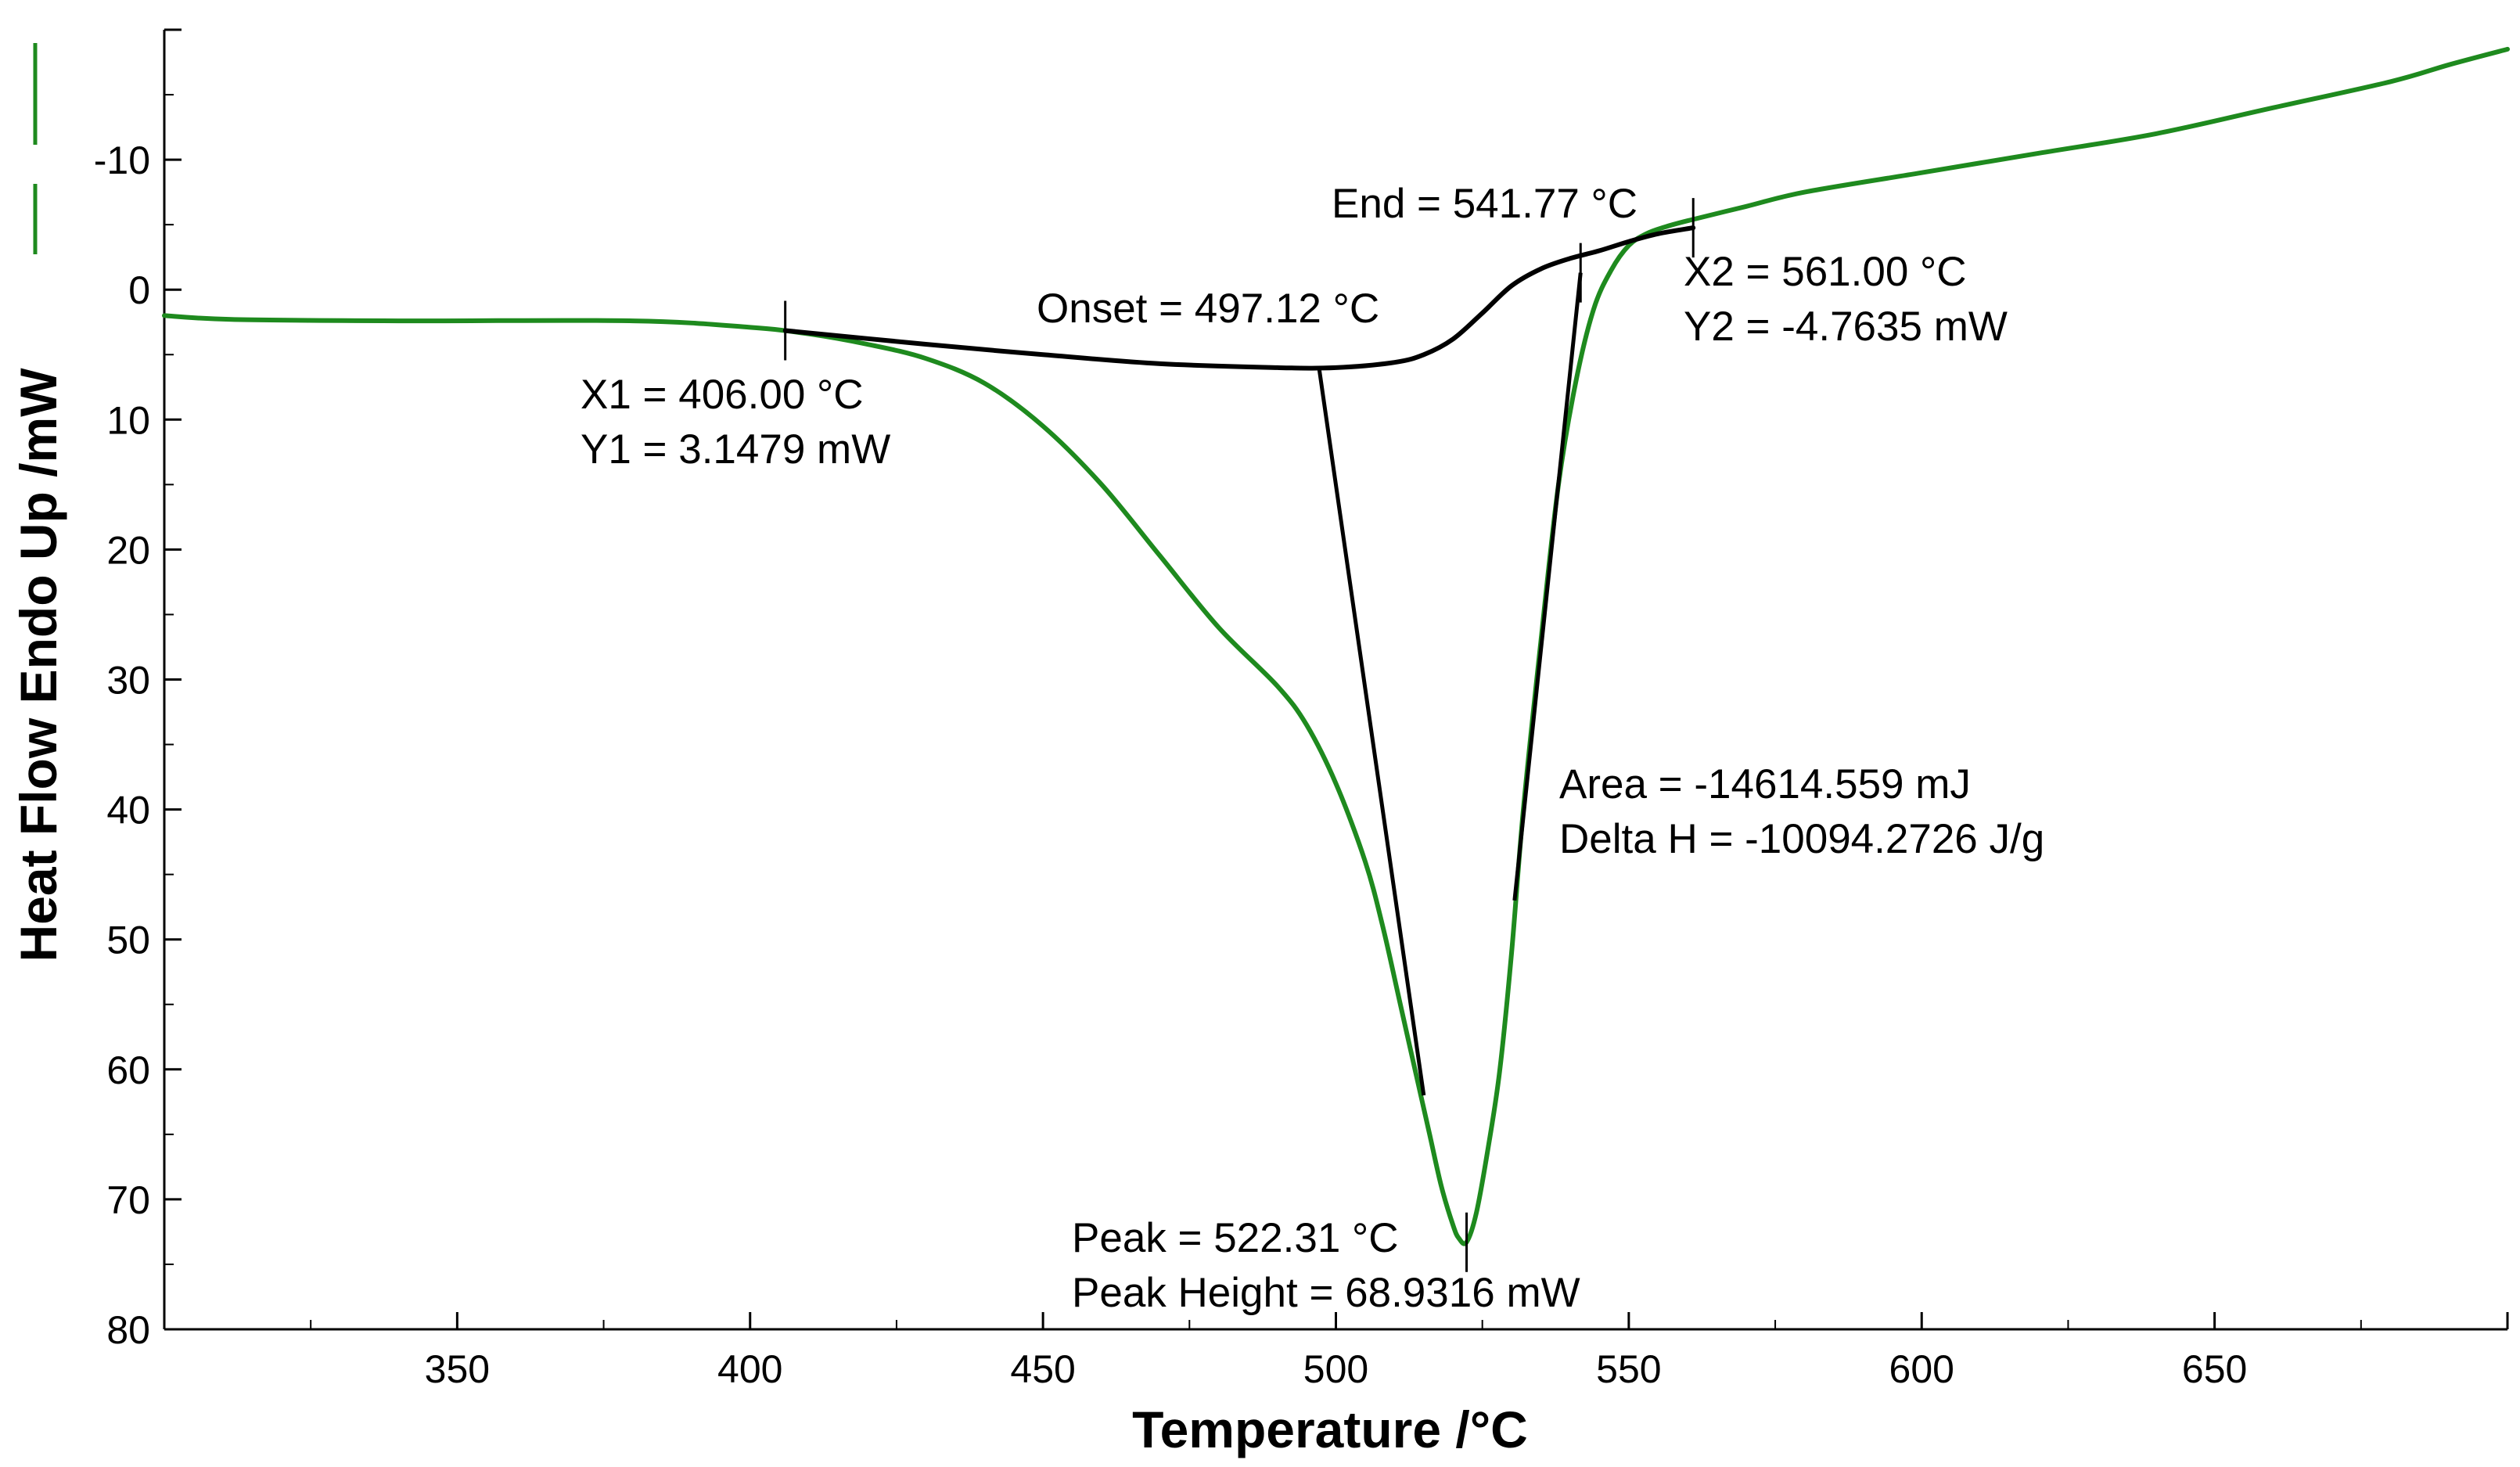  What do you see at coordinates (1846, 327) in the screenshot?
I see `annotation-y2: Y2 = -4.7635 mW` at bounding box center [1846, 327].